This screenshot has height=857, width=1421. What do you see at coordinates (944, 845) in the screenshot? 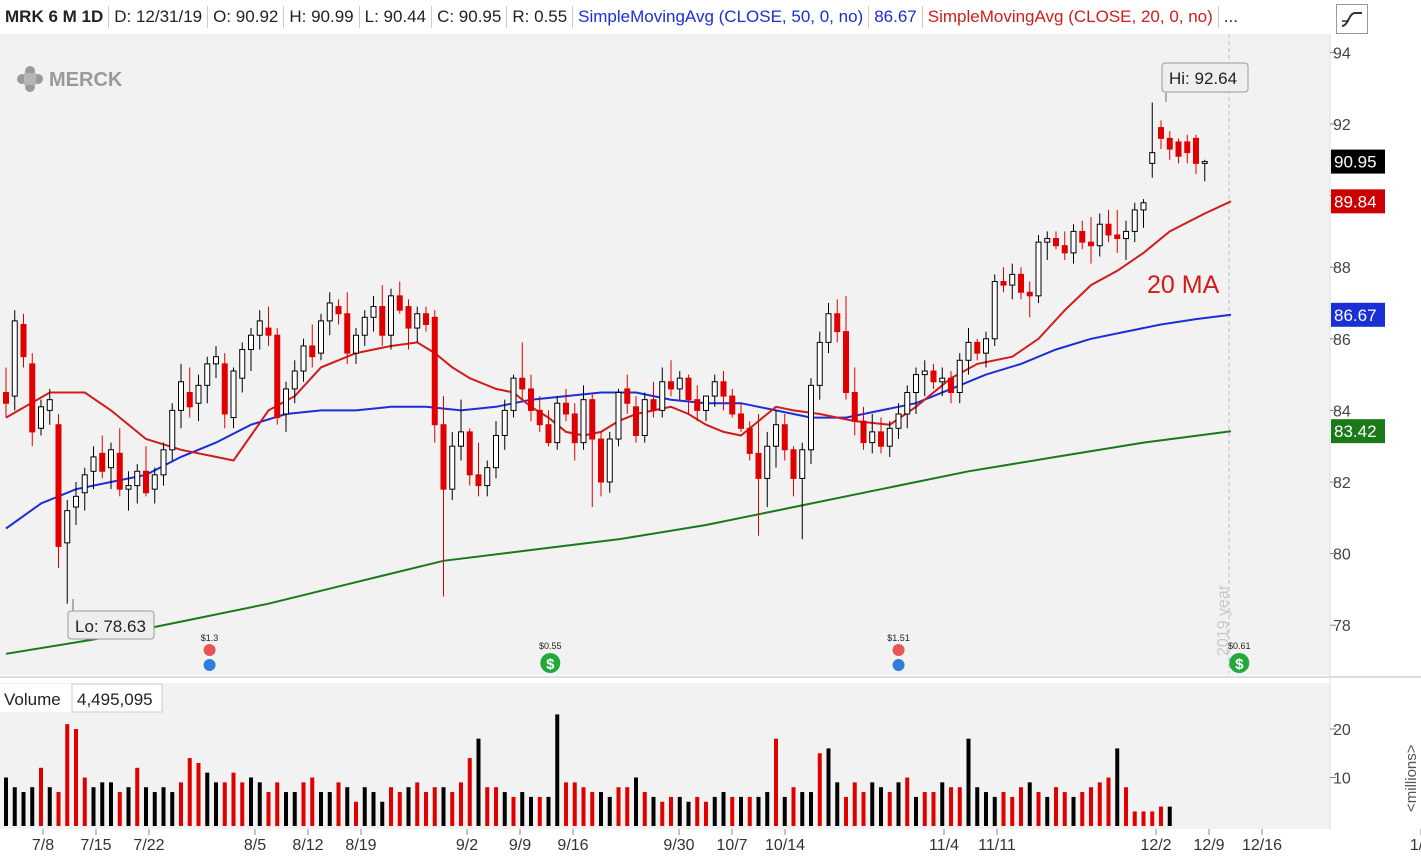
I see `date-tick-label: 11/4` at bounding box center [944, 845].